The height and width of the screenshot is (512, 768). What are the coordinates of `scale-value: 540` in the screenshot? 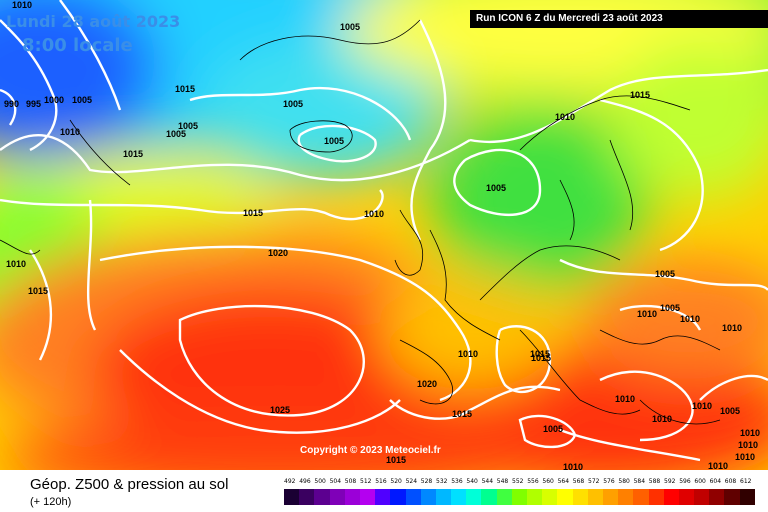 It's located at (472, 481).